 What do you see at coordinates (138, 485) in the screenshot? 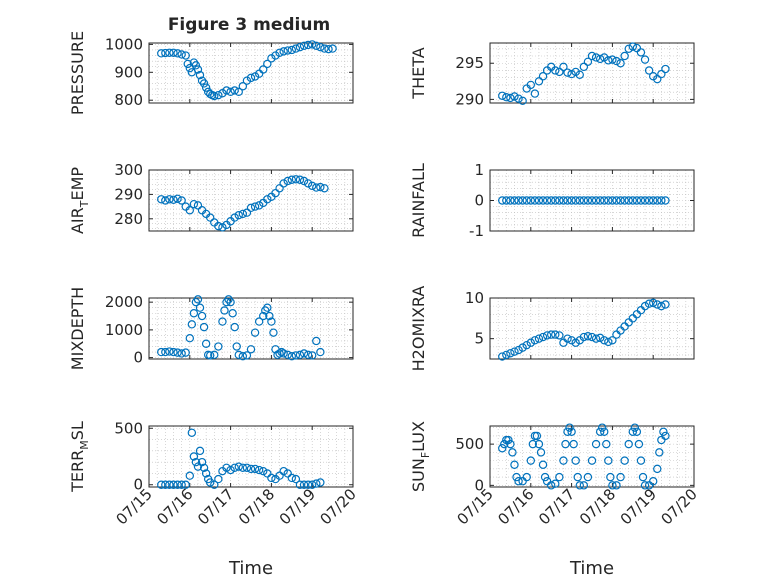
I see `y-tick-label: 0` at bounding box center [138, 485].